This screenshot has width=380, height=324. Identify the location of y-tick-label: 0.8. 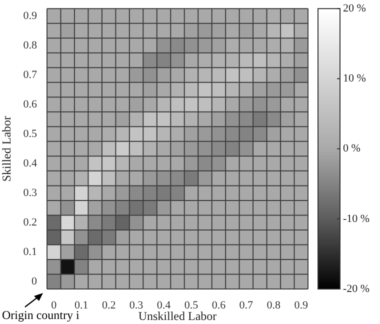
(30, 45).